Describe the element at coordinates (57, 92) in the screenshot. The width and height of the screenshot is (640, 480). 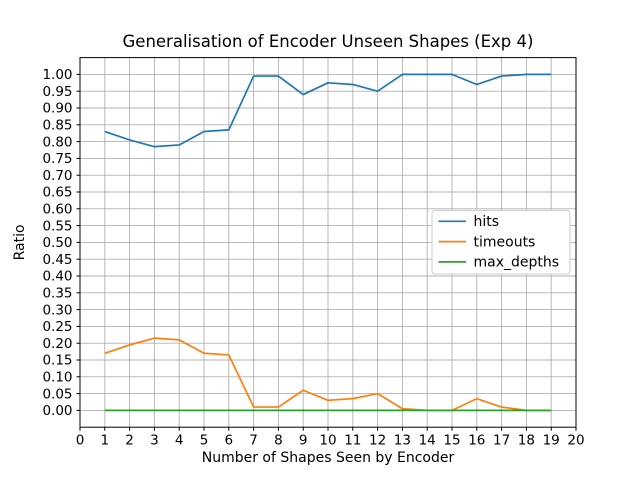
I see `y-tick-label: 0.95` at that location.